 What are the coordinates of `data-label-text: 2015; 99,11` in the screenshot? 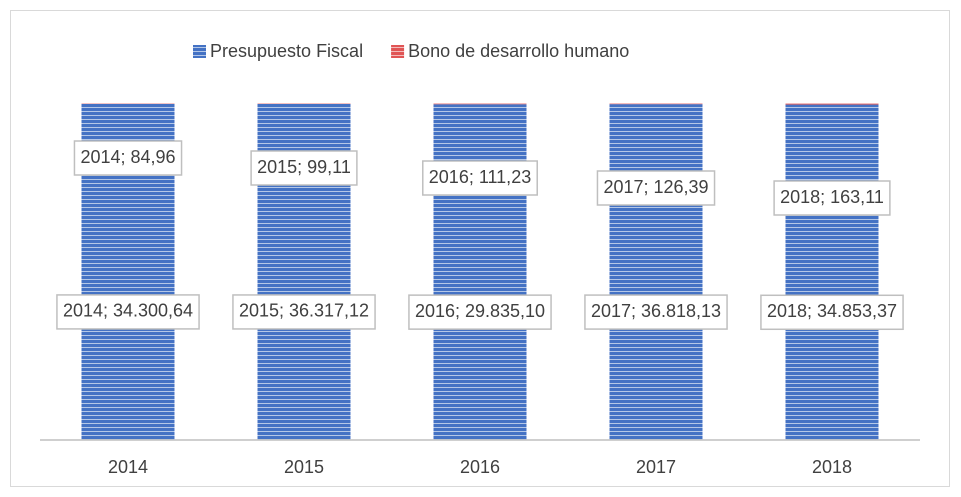 It's located at (304, 167).